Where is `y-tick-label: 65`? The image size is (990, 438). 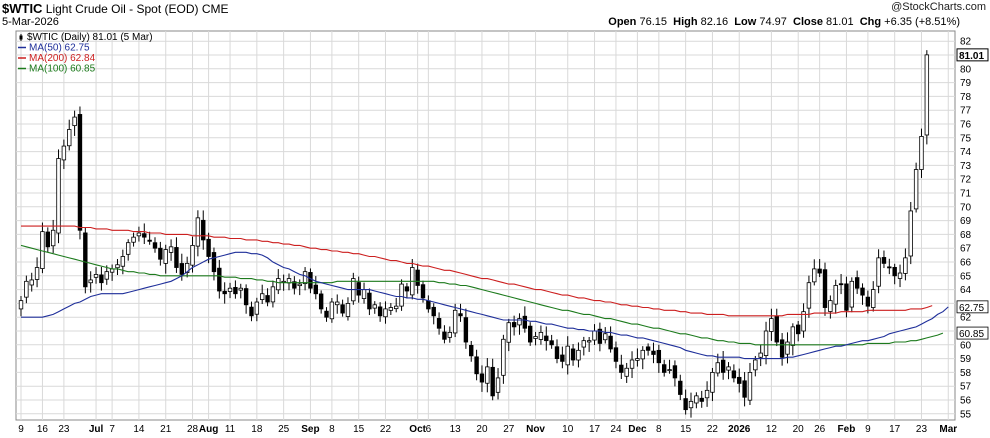 y-tick-label: 65 is located at coordinates (966, 276).